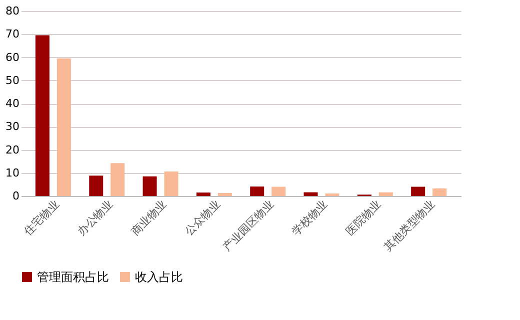  I want to click on y-tick-label: 20, so click(13, 149).